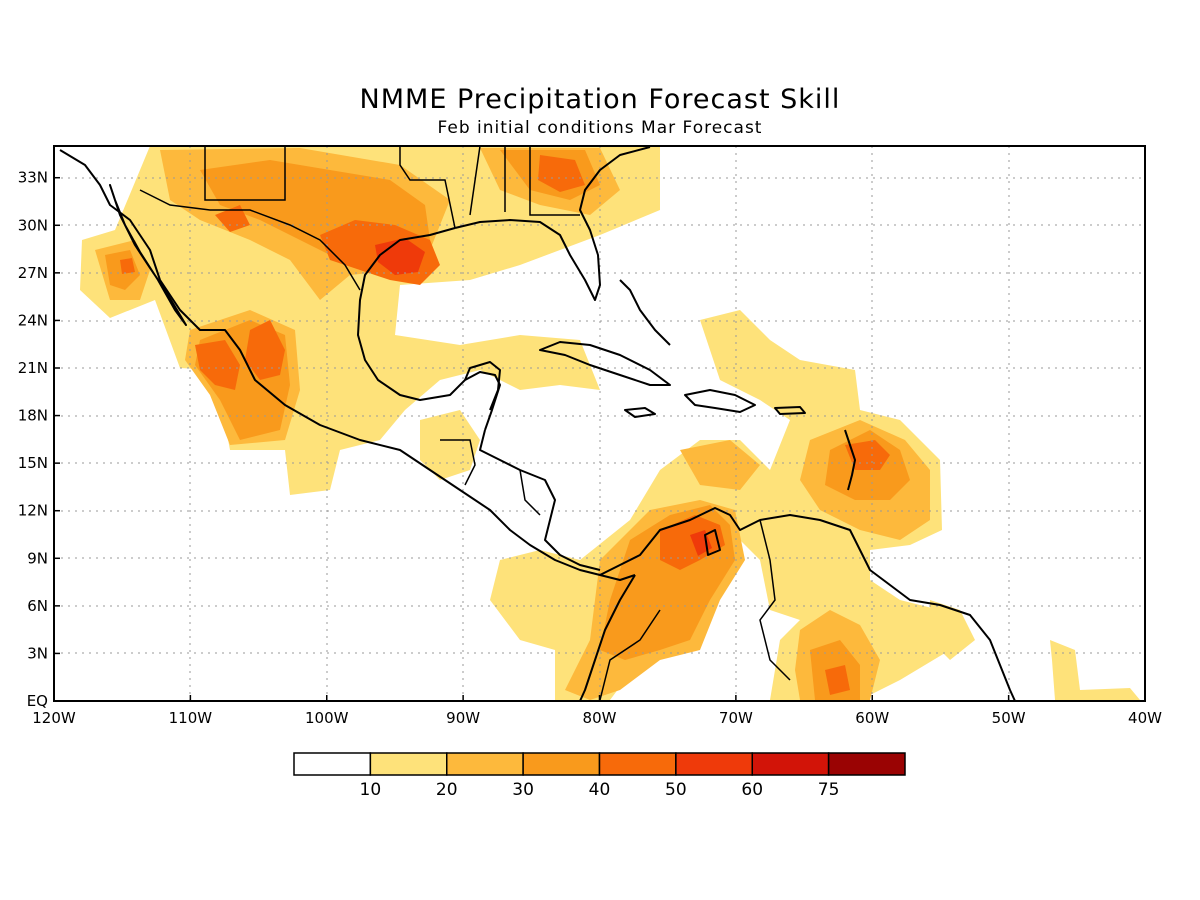  I want to click on x-tick-label: 80W, so click(600, 718).